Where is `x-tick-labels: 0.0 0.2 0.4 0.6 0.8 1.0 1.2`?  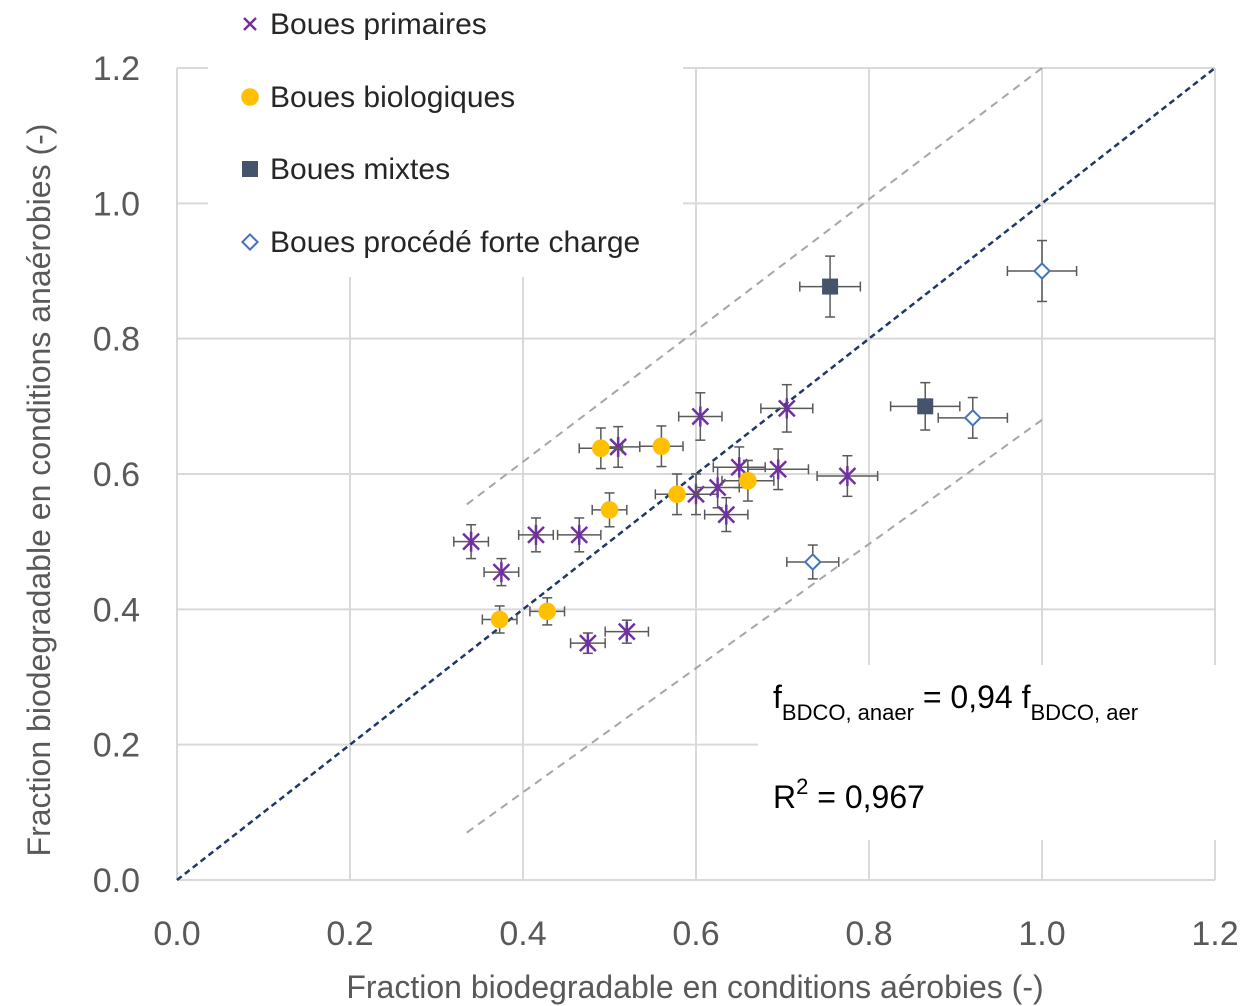 x-tick-labels: 0.0 0.2 0.4 0.6 0.8 1.0 1.2 is located at coordinates (695, 934).